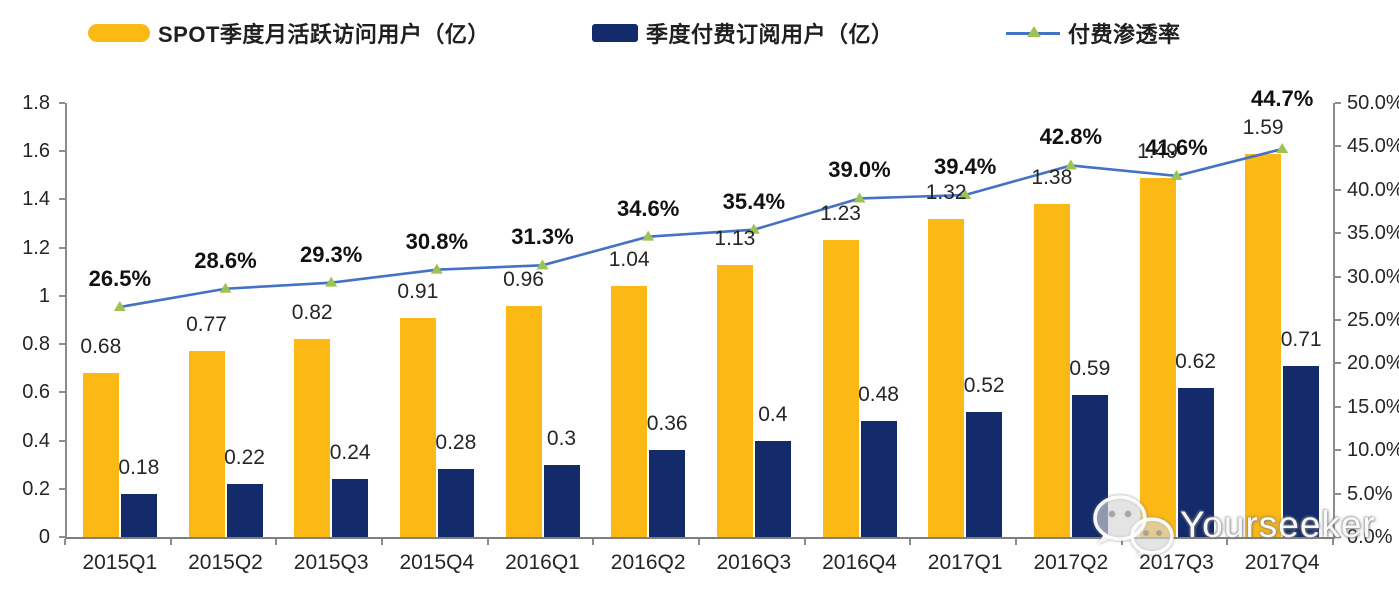 This screenshot has height=596, width=1399. What do you see at coordinates (36, 103) in the screenshot?
I see `left-axis-tick-label: 1.8` at bounding box center [36, 103].